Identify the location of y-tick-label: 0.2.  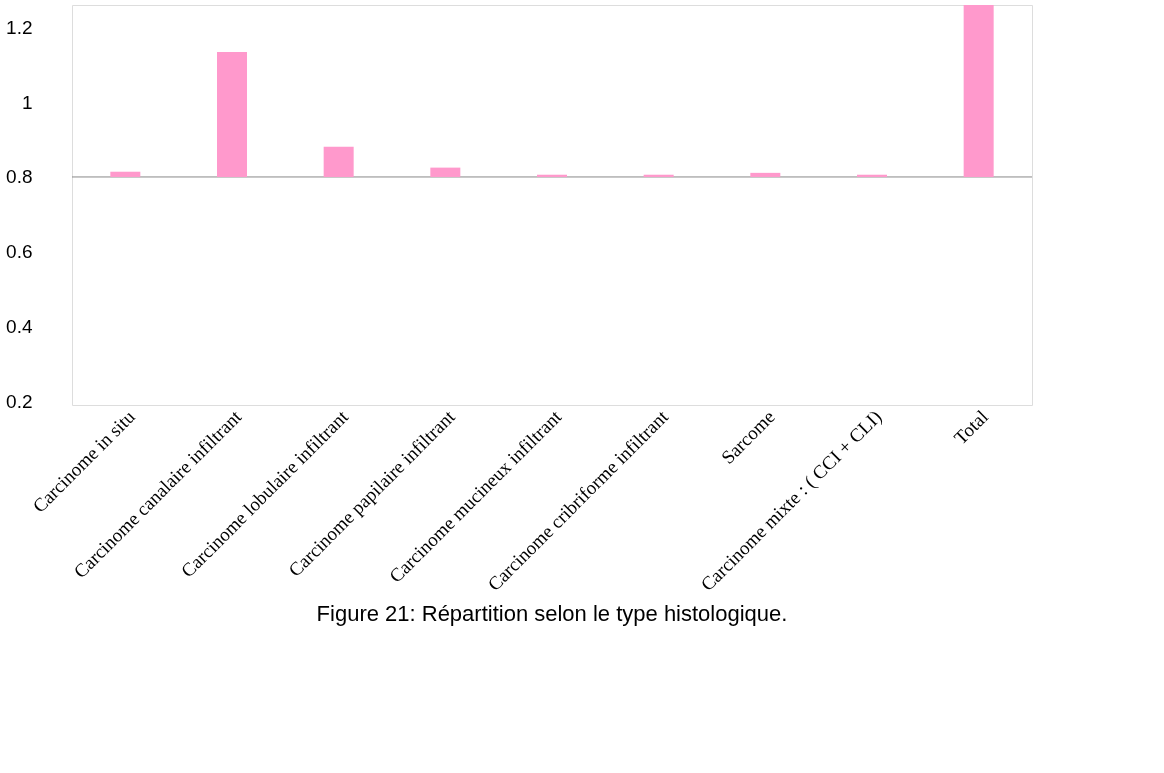
(19, 401).